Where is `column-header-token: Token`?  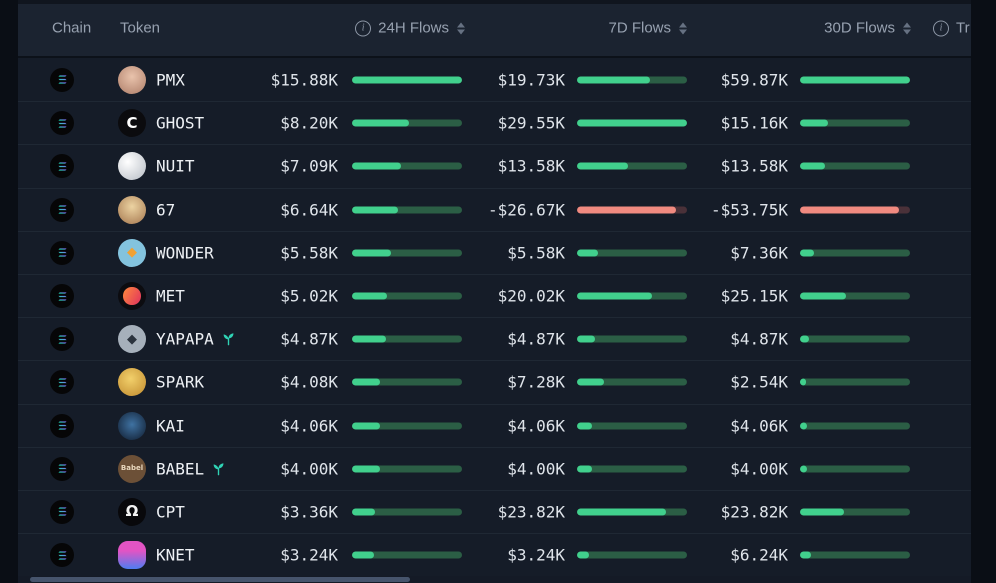 column-header-token: Token is located at coordinates (140, 28).